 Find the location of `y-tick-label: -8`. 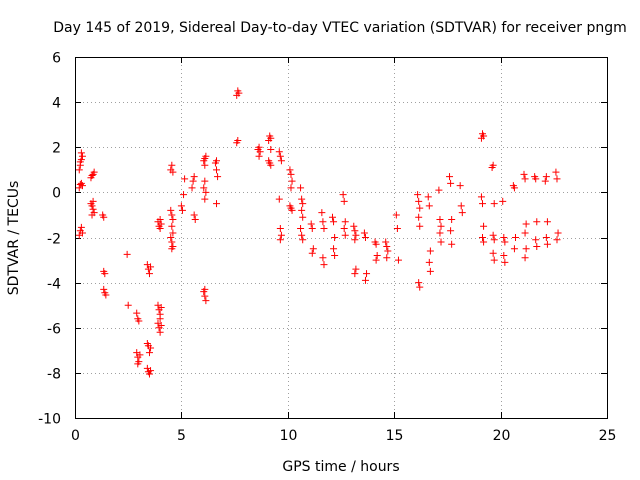

y-tick-label: -8 is located at coordinates (54, 375).